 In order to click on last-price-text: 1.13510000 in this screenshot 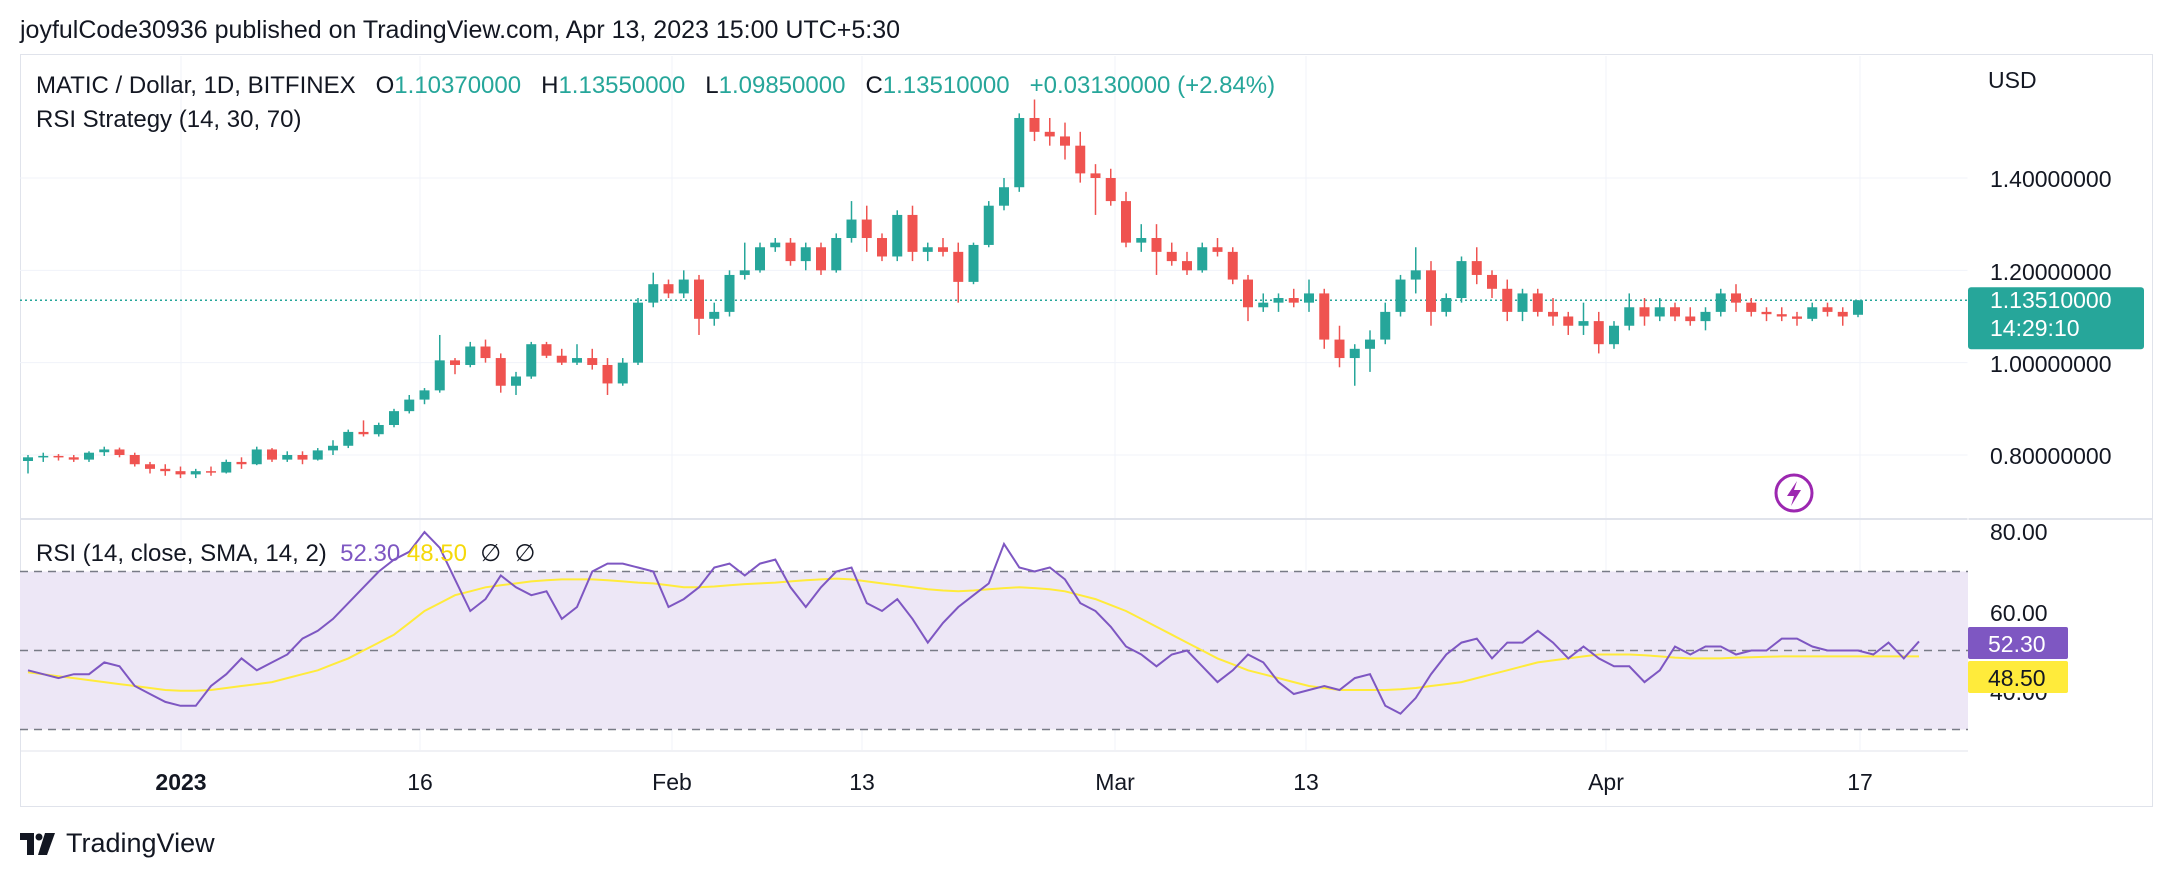, I will do `click(2051, 300)`.